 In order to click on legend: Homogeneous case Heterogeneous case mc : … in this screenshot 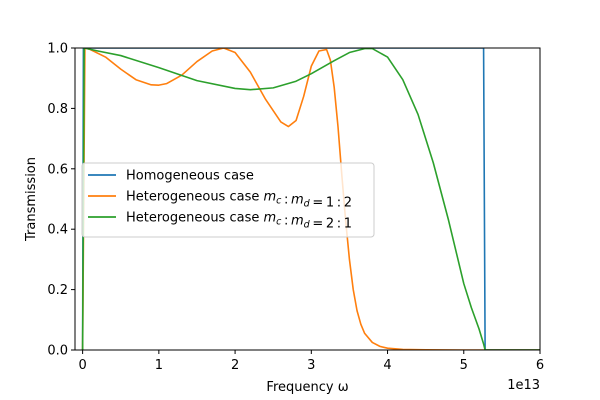, I will do `click(228, 200)`.